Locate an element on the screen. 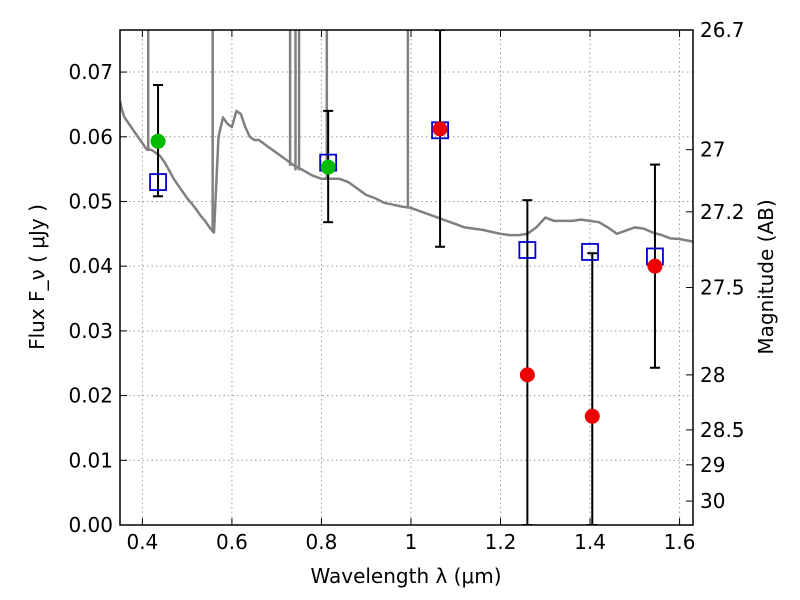  y-tick-label: 0.02 is located at coordinates (90, 396).